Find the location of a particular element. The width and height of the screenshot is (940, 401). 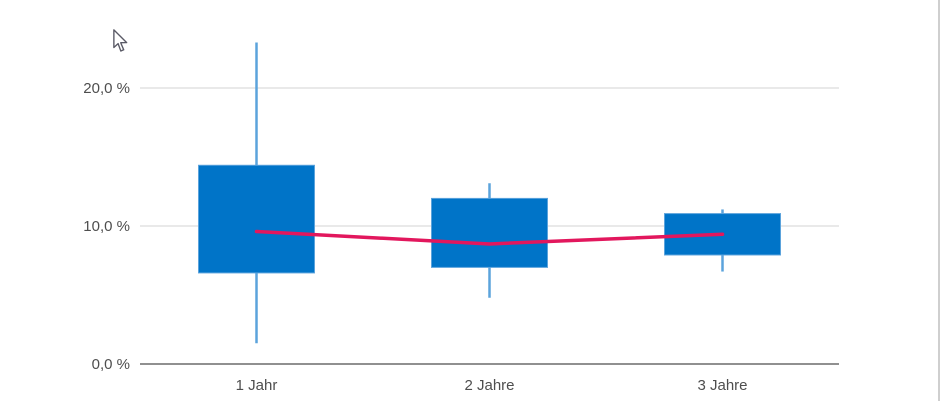

y-axis-tick-label: 0,0 % is located at coordinates (111, 364).